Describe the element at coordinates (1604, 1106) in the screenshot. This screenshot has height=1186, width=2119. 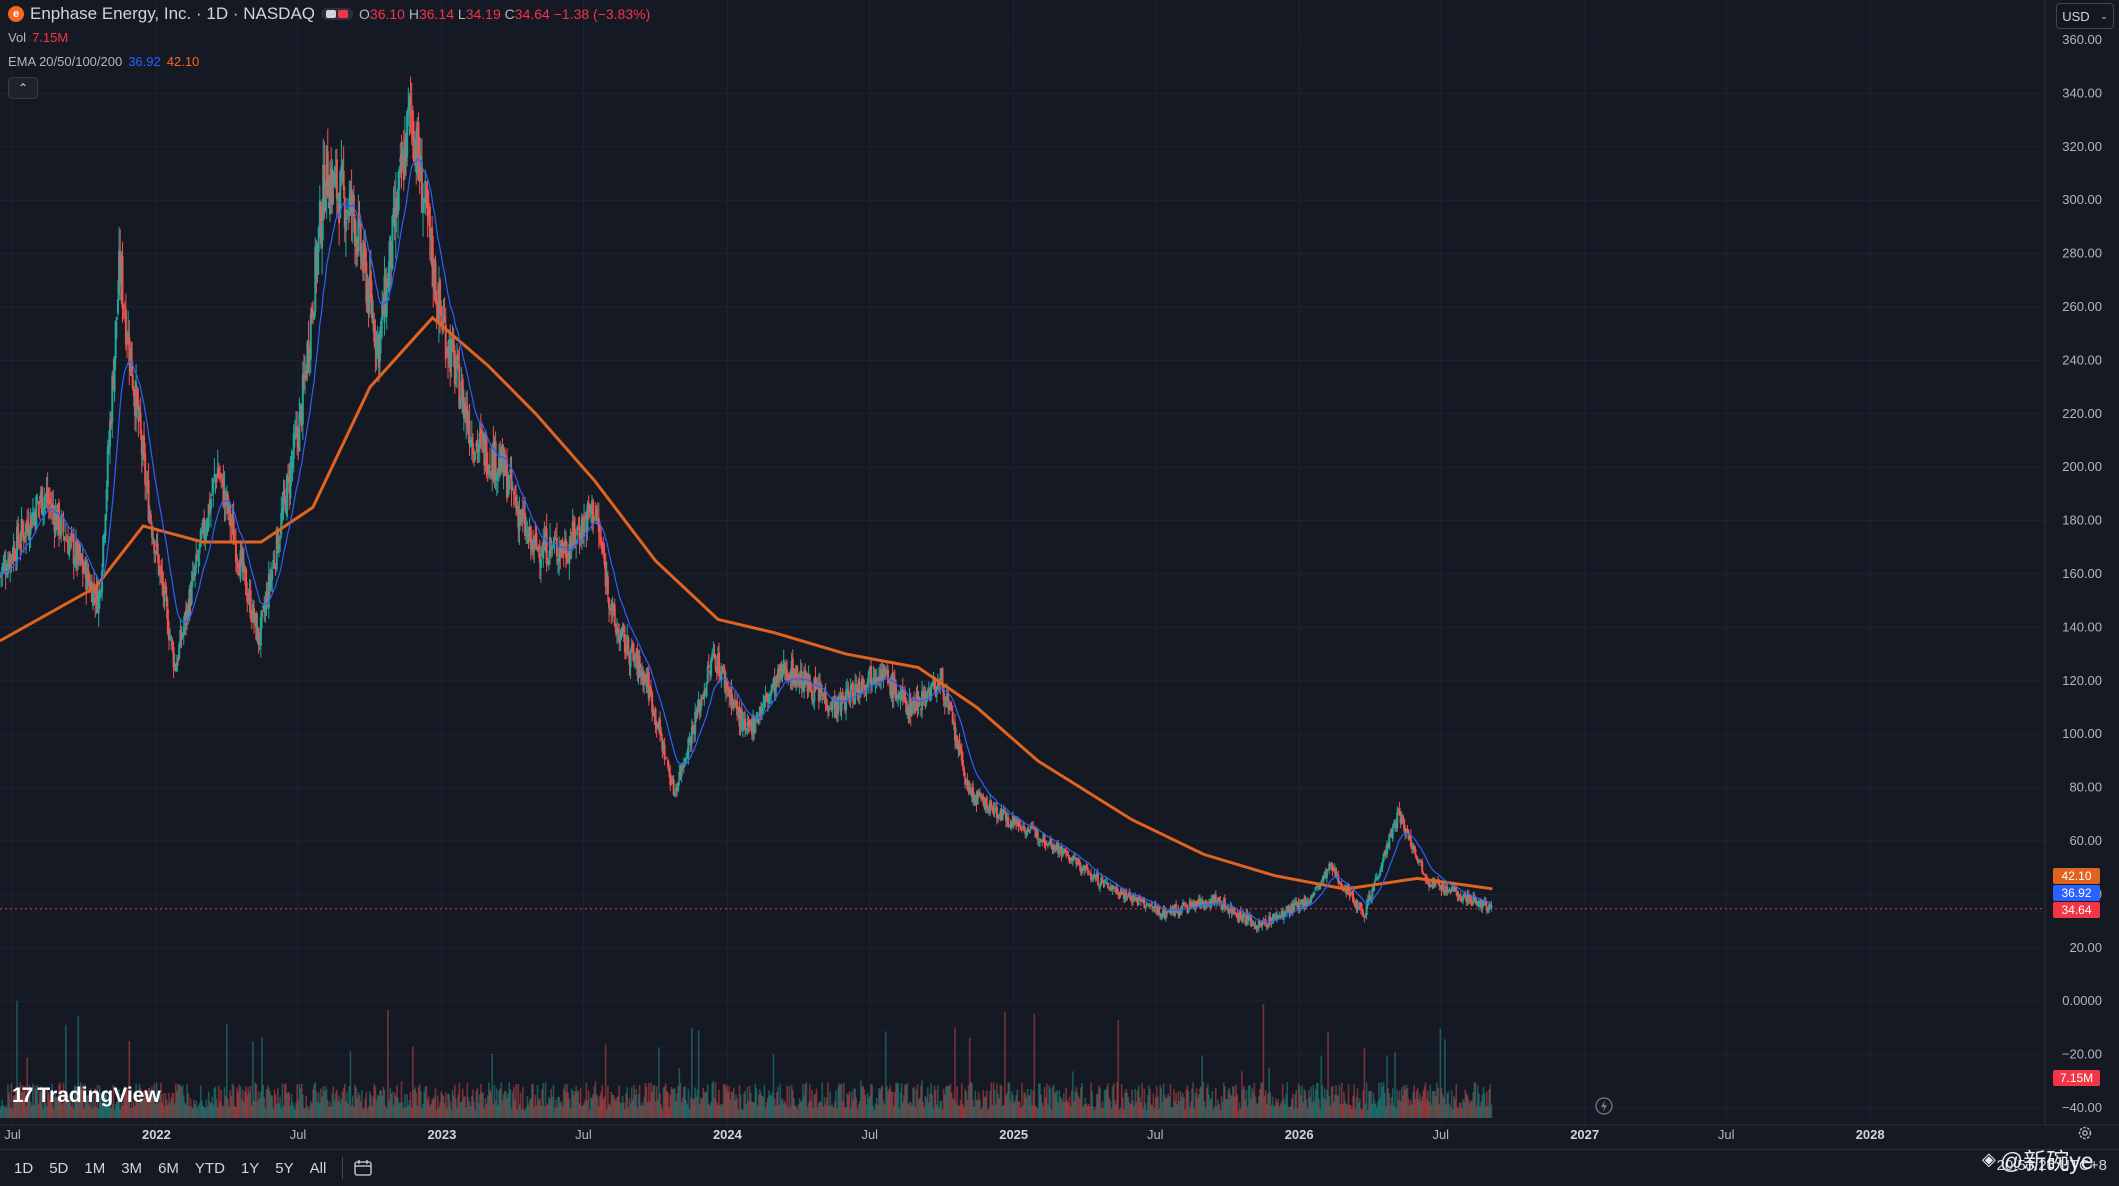
I see `lightning-icon` at that location.